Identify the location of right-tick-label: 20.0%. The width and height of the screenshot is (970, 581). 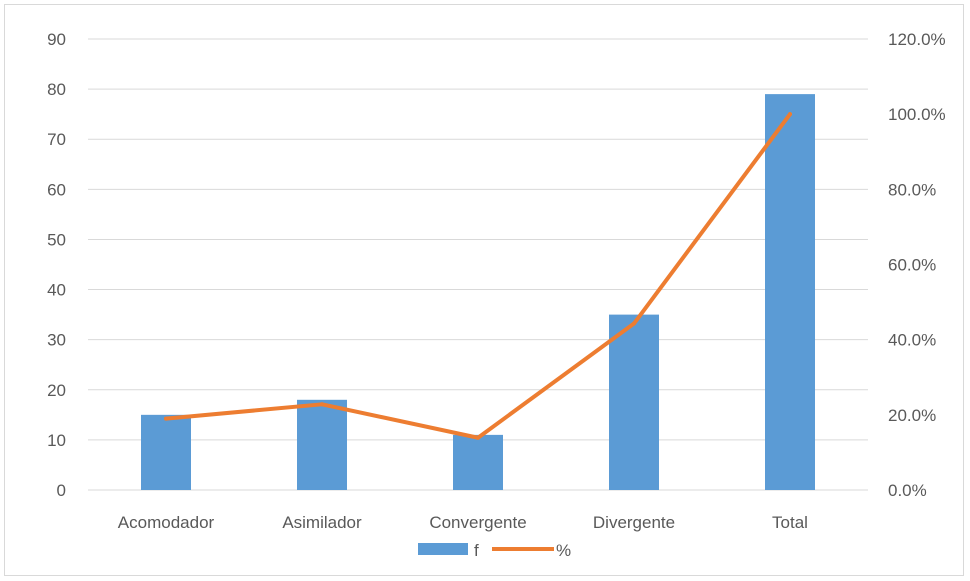
(912, 415).